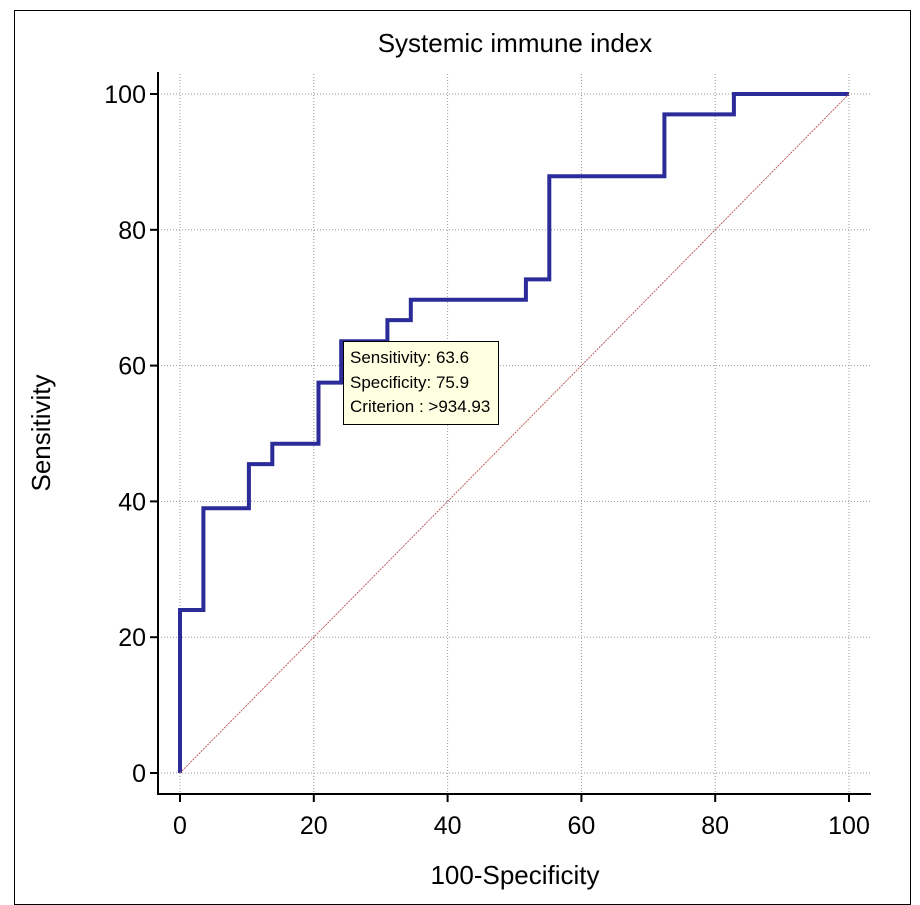  I want to click on y-tick-label: 100, so click(125, 95).